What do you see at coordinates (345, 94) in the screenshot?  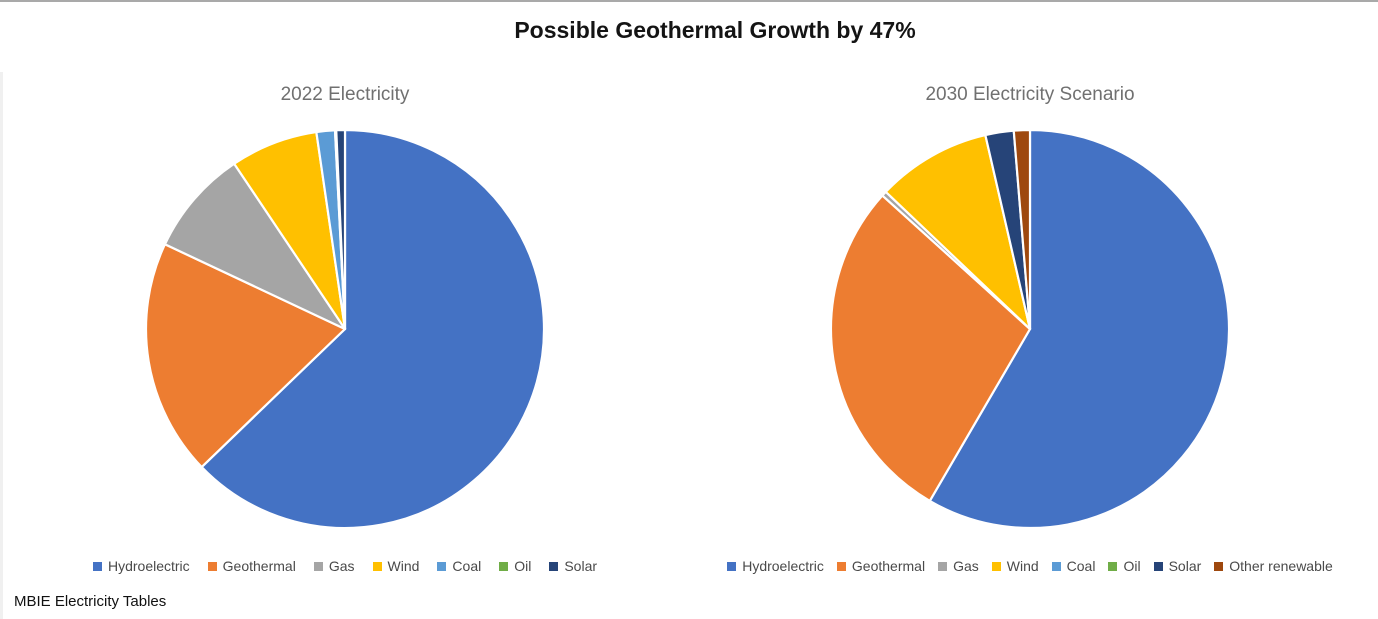 I see `chart-title-2022: 2022 Electricity` at bounding box center [345, 94].